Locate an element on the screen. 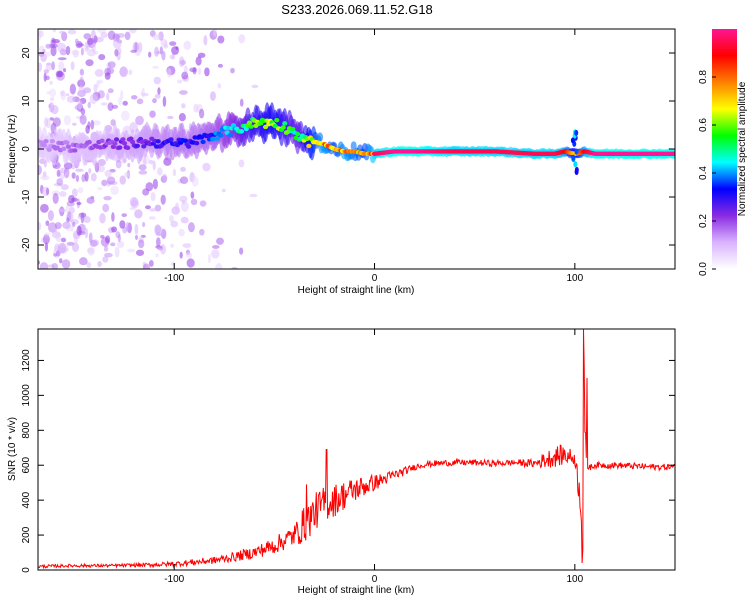 The width and height of the screenshot is (750, 600). snr-y-axis-label: SNR (10 * v/v) is located at coordinates (12, 449).